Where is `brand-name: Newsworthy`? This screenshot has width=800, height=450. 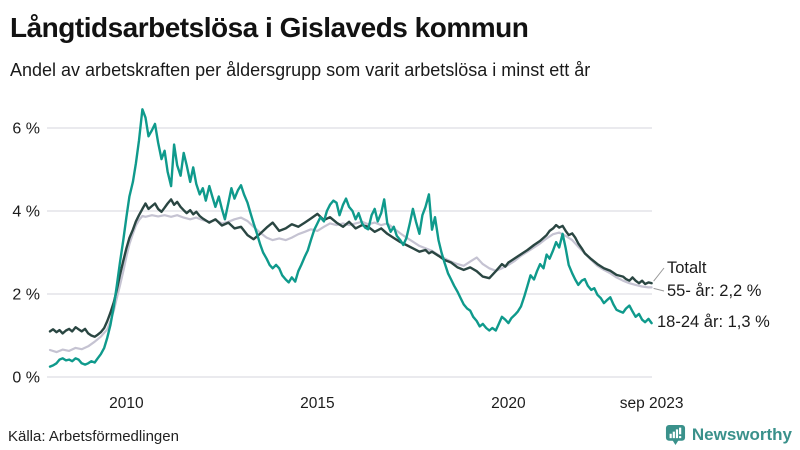
brand-name: Newsworthy is located at coordinates (741, 434).